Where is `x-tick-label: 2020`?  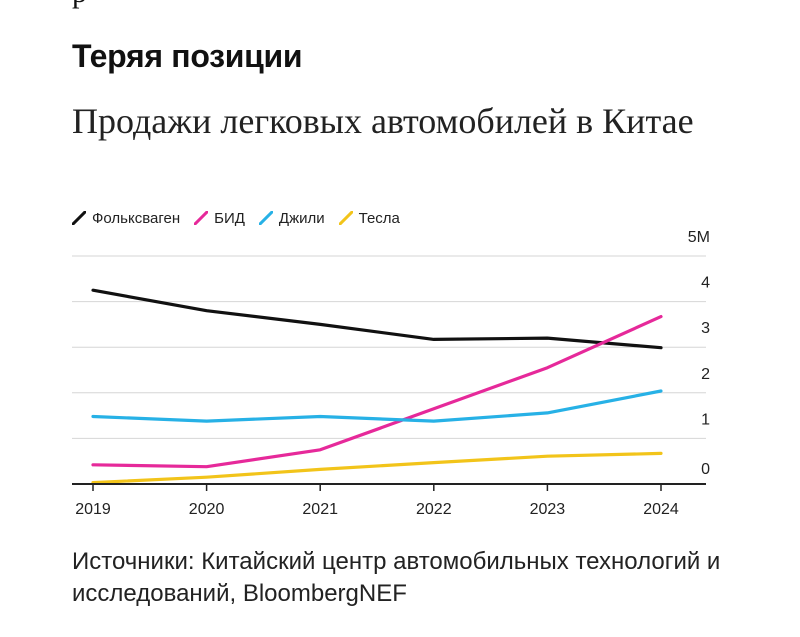
x-tick-label: 2020 is located at coordinates (207, 509).